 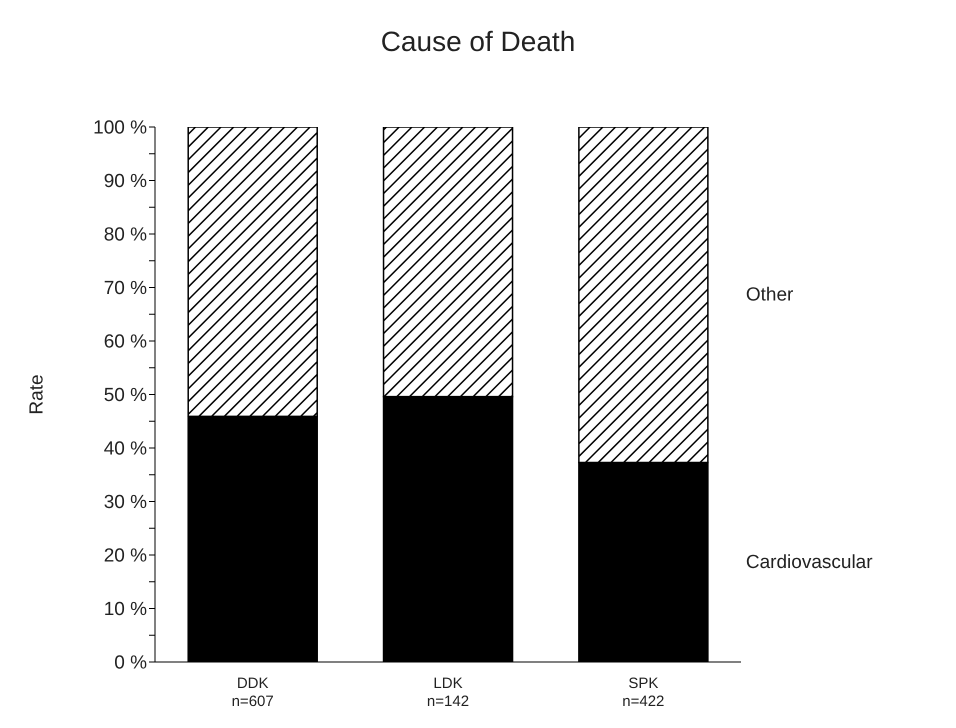 I want to click on y-tick-label: 20 %, so click(x=126, y=556).